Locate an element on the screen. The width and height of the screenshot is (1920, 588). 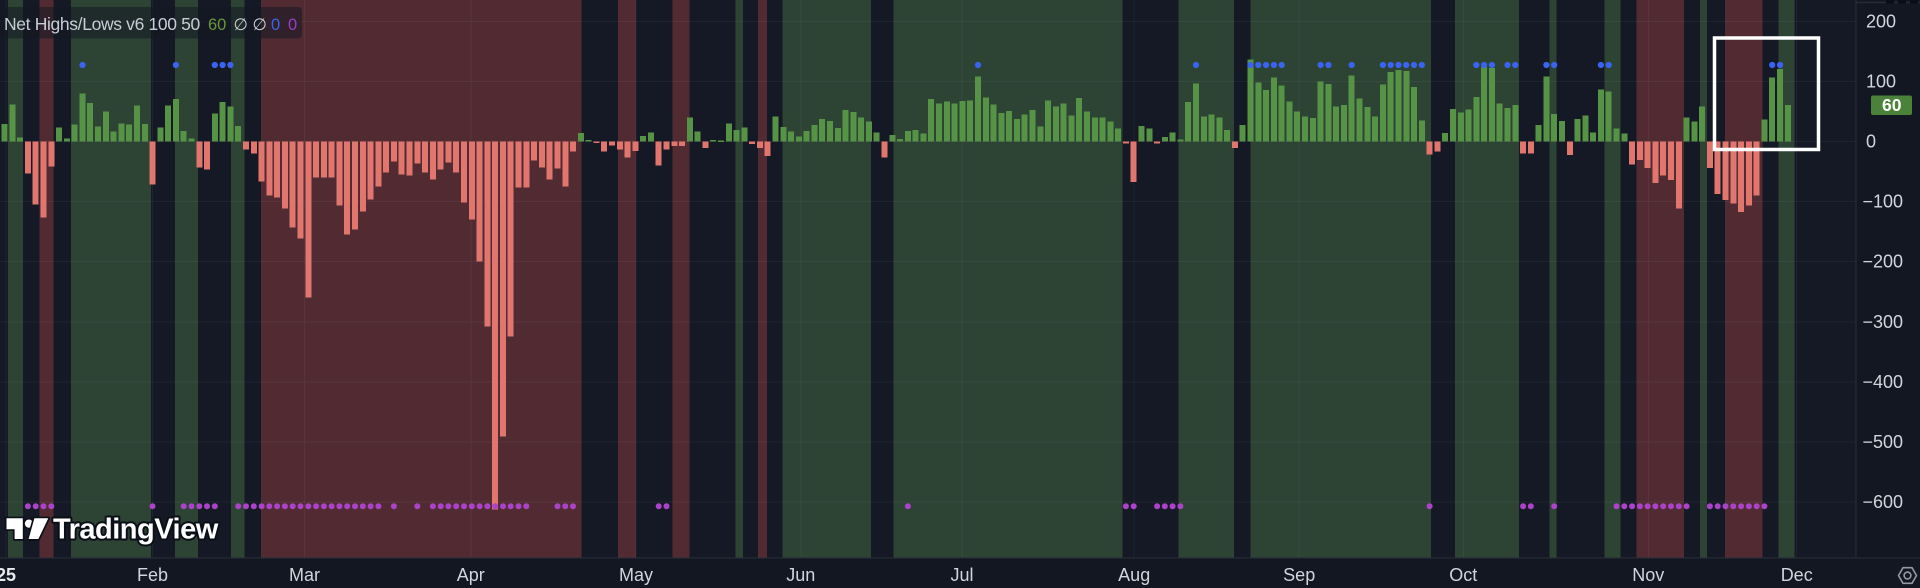
svg-text: 200 is located at coordinates (1881, 21).